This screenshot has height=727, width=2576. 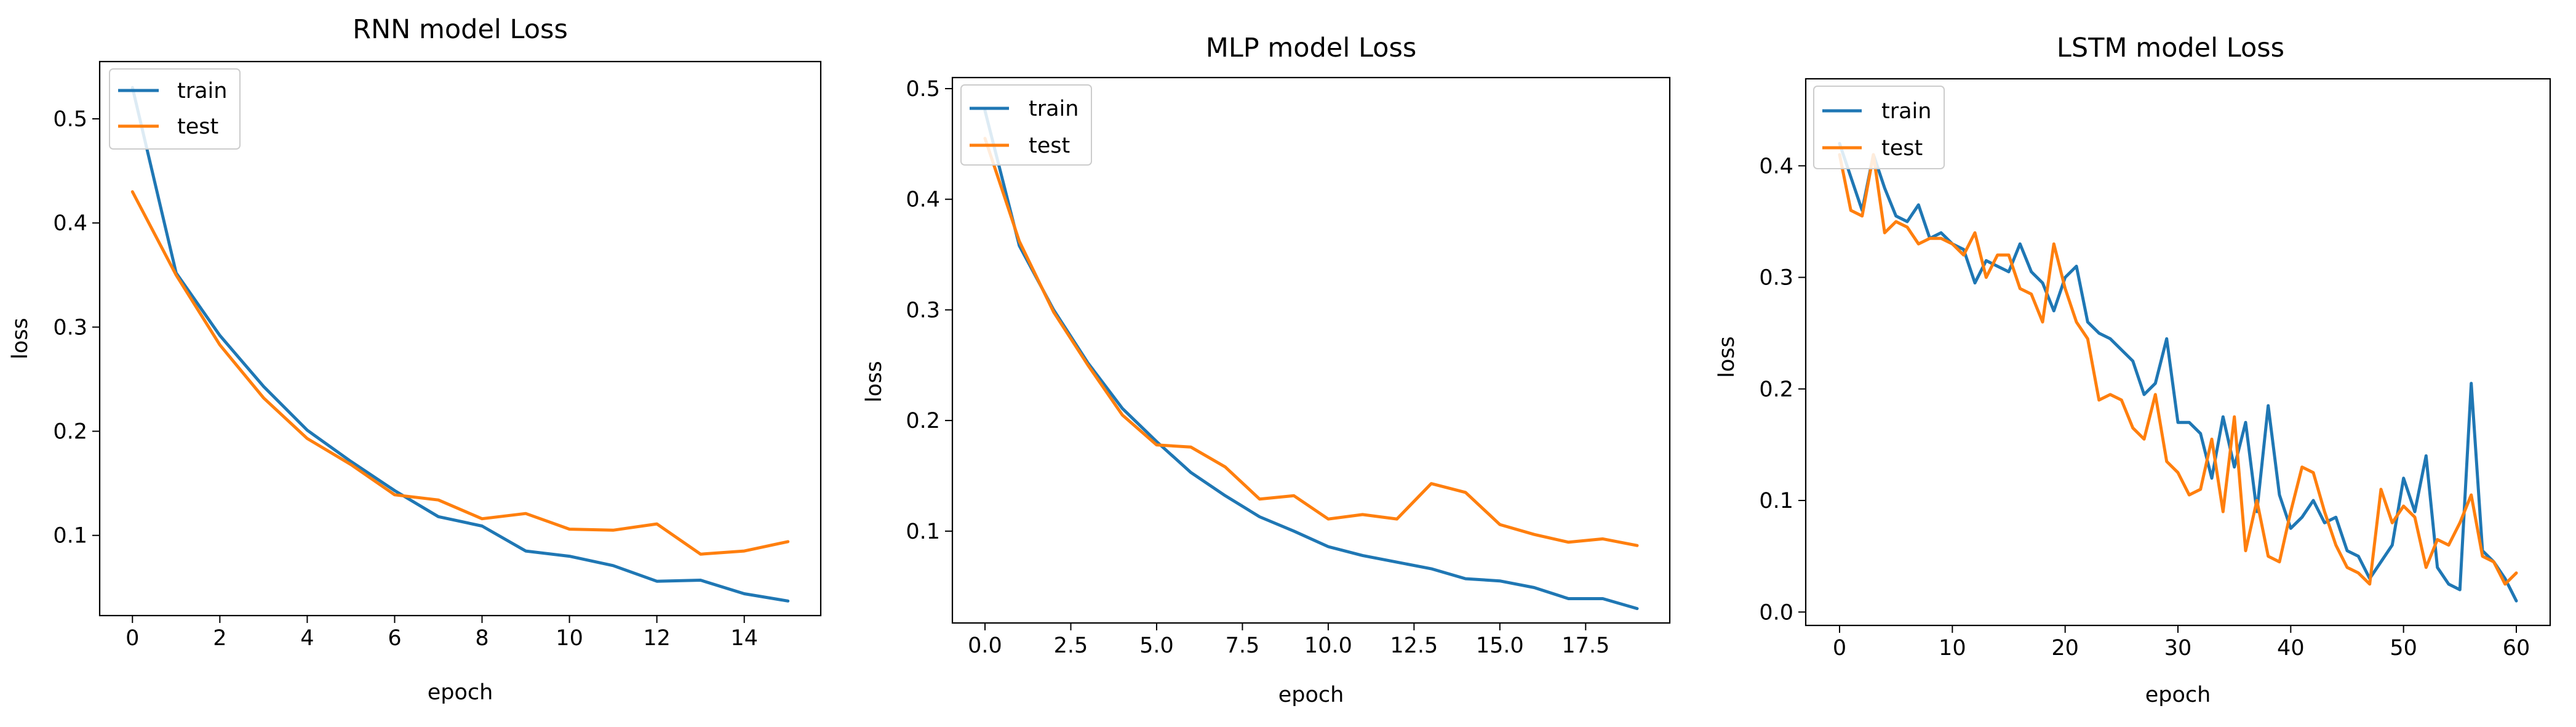 I want to click on x-tick-label: 6, so click(x=394, y=638).